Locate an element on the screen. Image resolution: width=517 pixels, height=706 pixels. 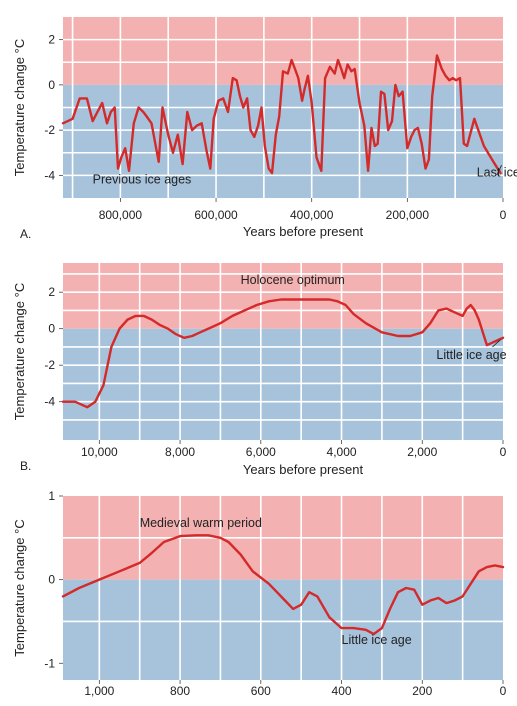
annotation-label: Holocene optimum is located at coordinates (293, 280).